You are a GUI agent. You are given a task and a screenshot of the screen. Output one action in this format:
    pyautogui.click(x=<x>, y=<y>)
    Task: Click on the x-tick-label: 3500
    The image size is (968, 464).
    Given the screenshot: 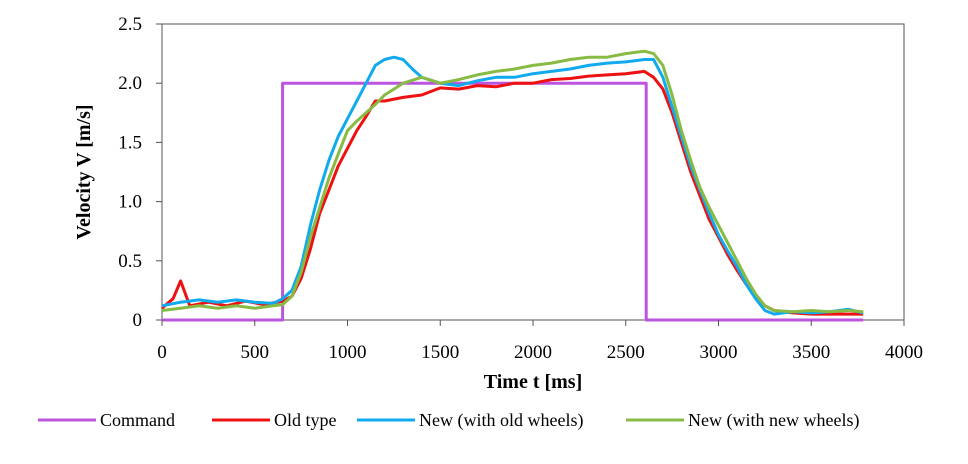 What is the action you would take?
    pyautogui.click(x=811, y=352)
    